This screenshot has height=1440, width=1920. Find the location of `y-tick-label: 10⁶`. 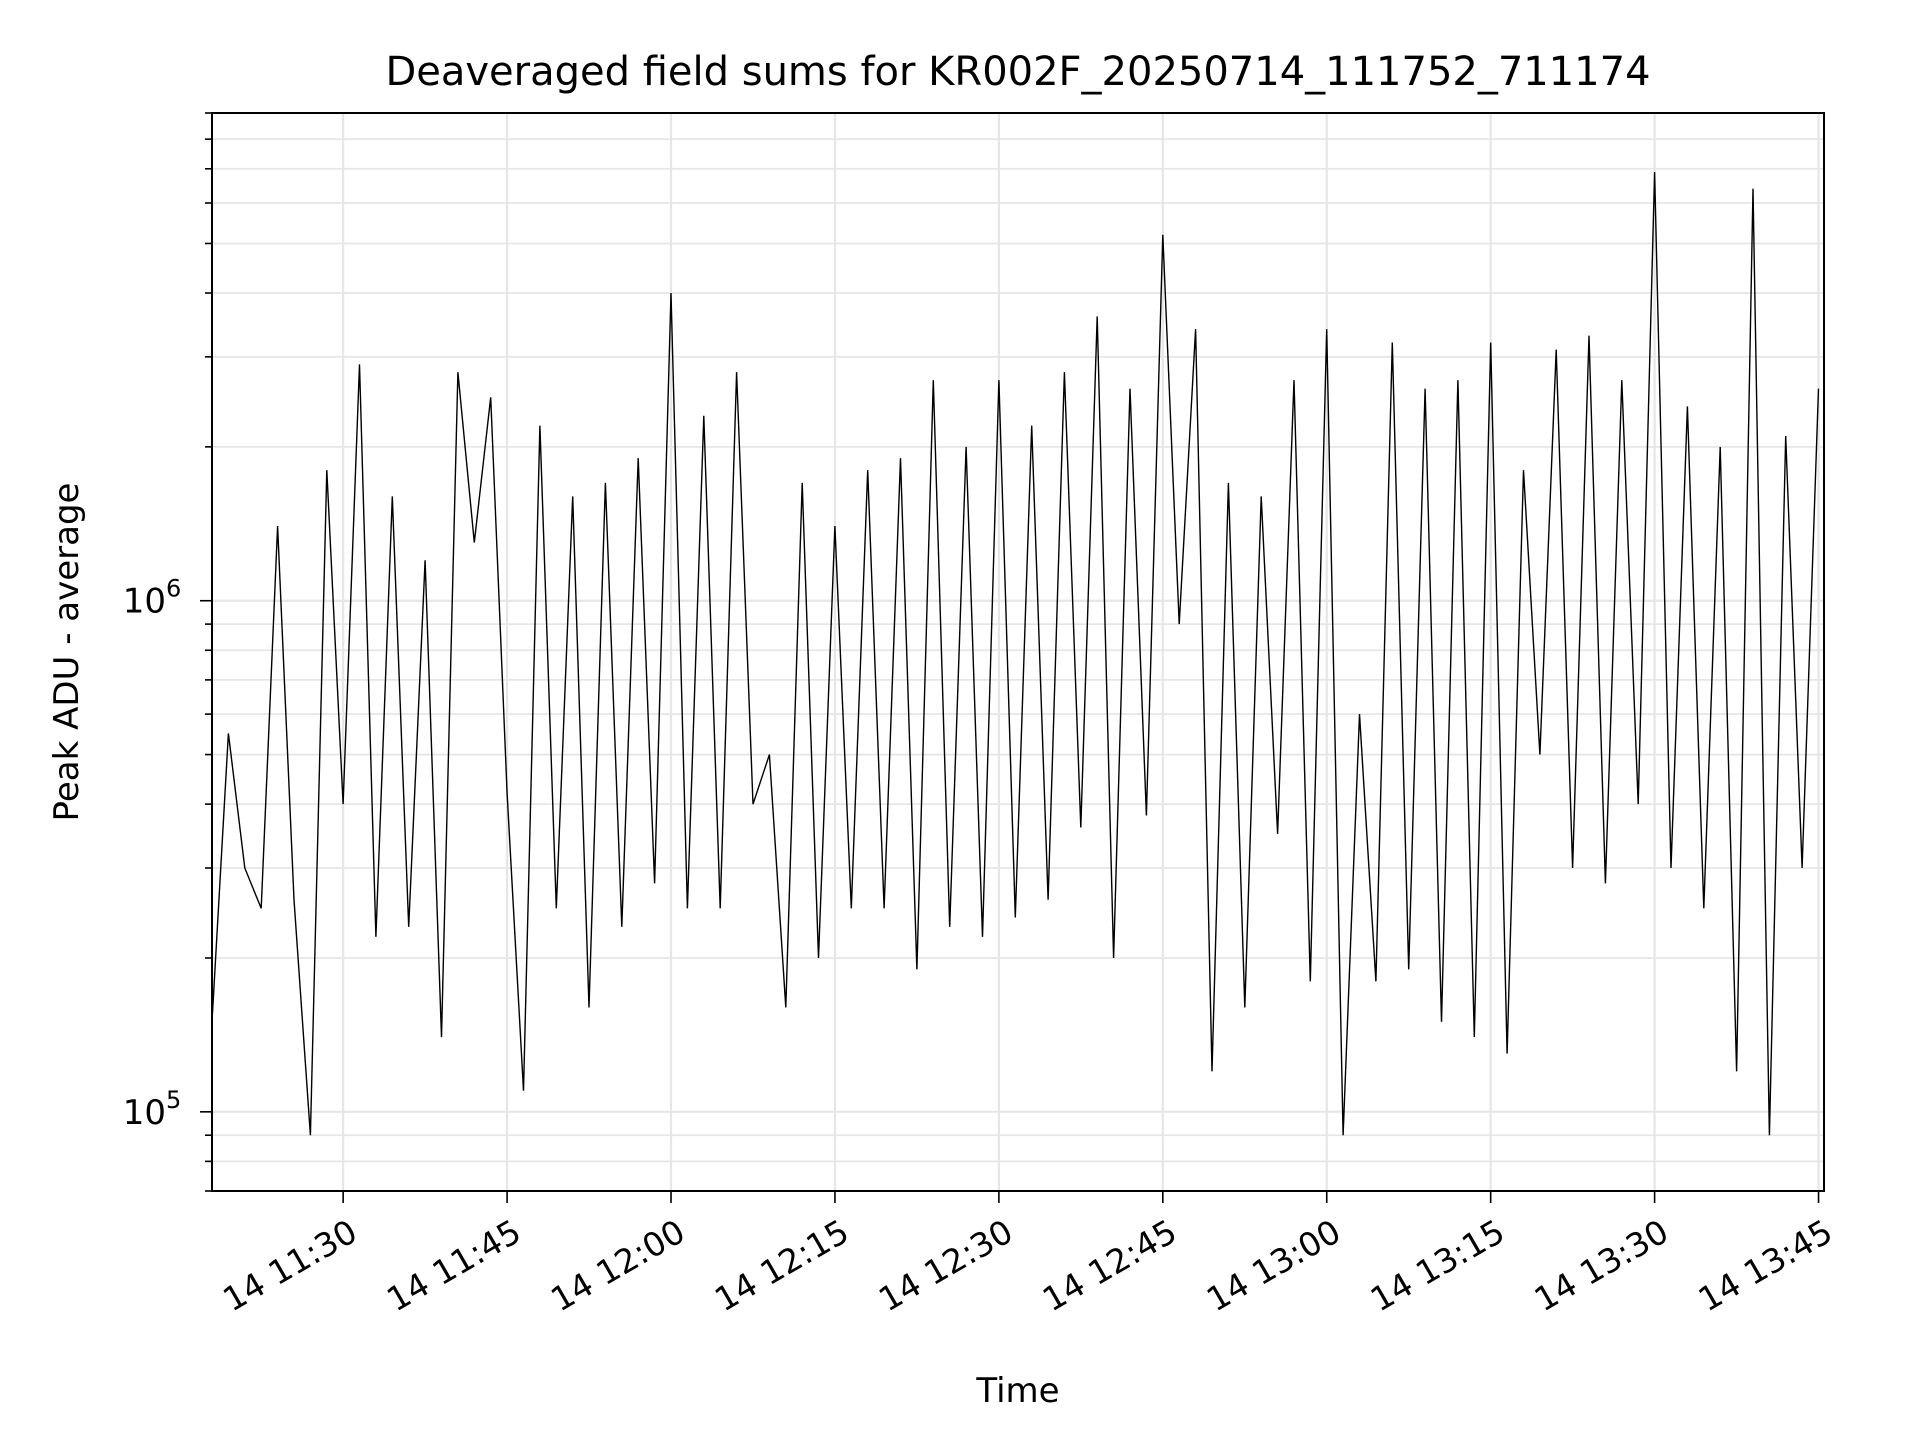

y-tick-label: 10⁶ is located at coordinates (152, 598).